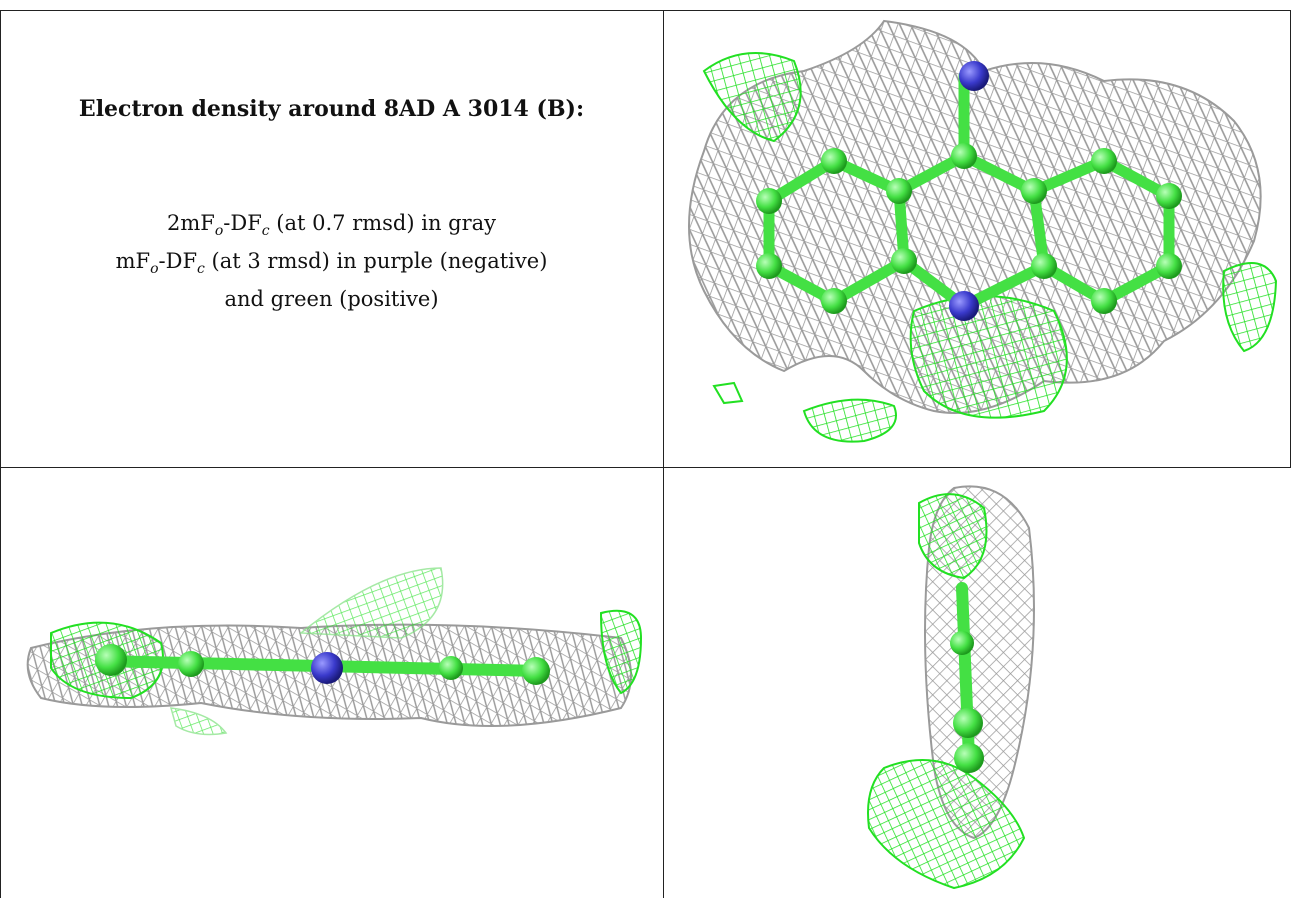 The width and height of the screenshot is (1291, 898). Describe the element at coordinates (0, 454) in the screenshot. I see `border-left` at that location.